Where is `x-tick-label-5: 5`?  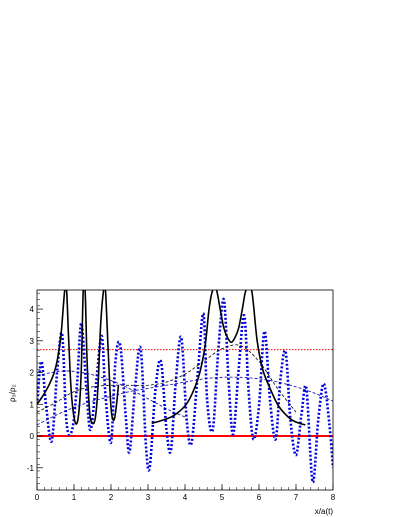 x-tick-label-5: 5 is located at coordinates (222, 497).